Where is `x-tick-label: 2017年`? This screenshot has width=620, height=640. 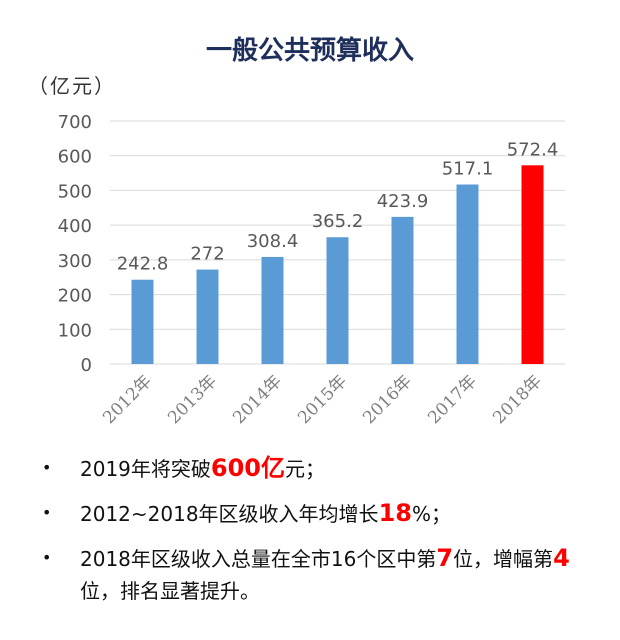 x-tick-label: 2017年 is located at coordinates (452, 399).